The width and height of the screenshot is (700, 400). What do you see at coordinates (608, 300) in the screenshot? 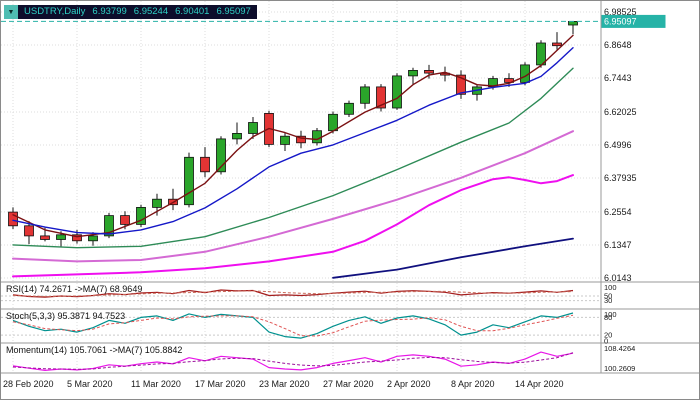
I see `svg-text: 30` at bounding box center [608, 300].